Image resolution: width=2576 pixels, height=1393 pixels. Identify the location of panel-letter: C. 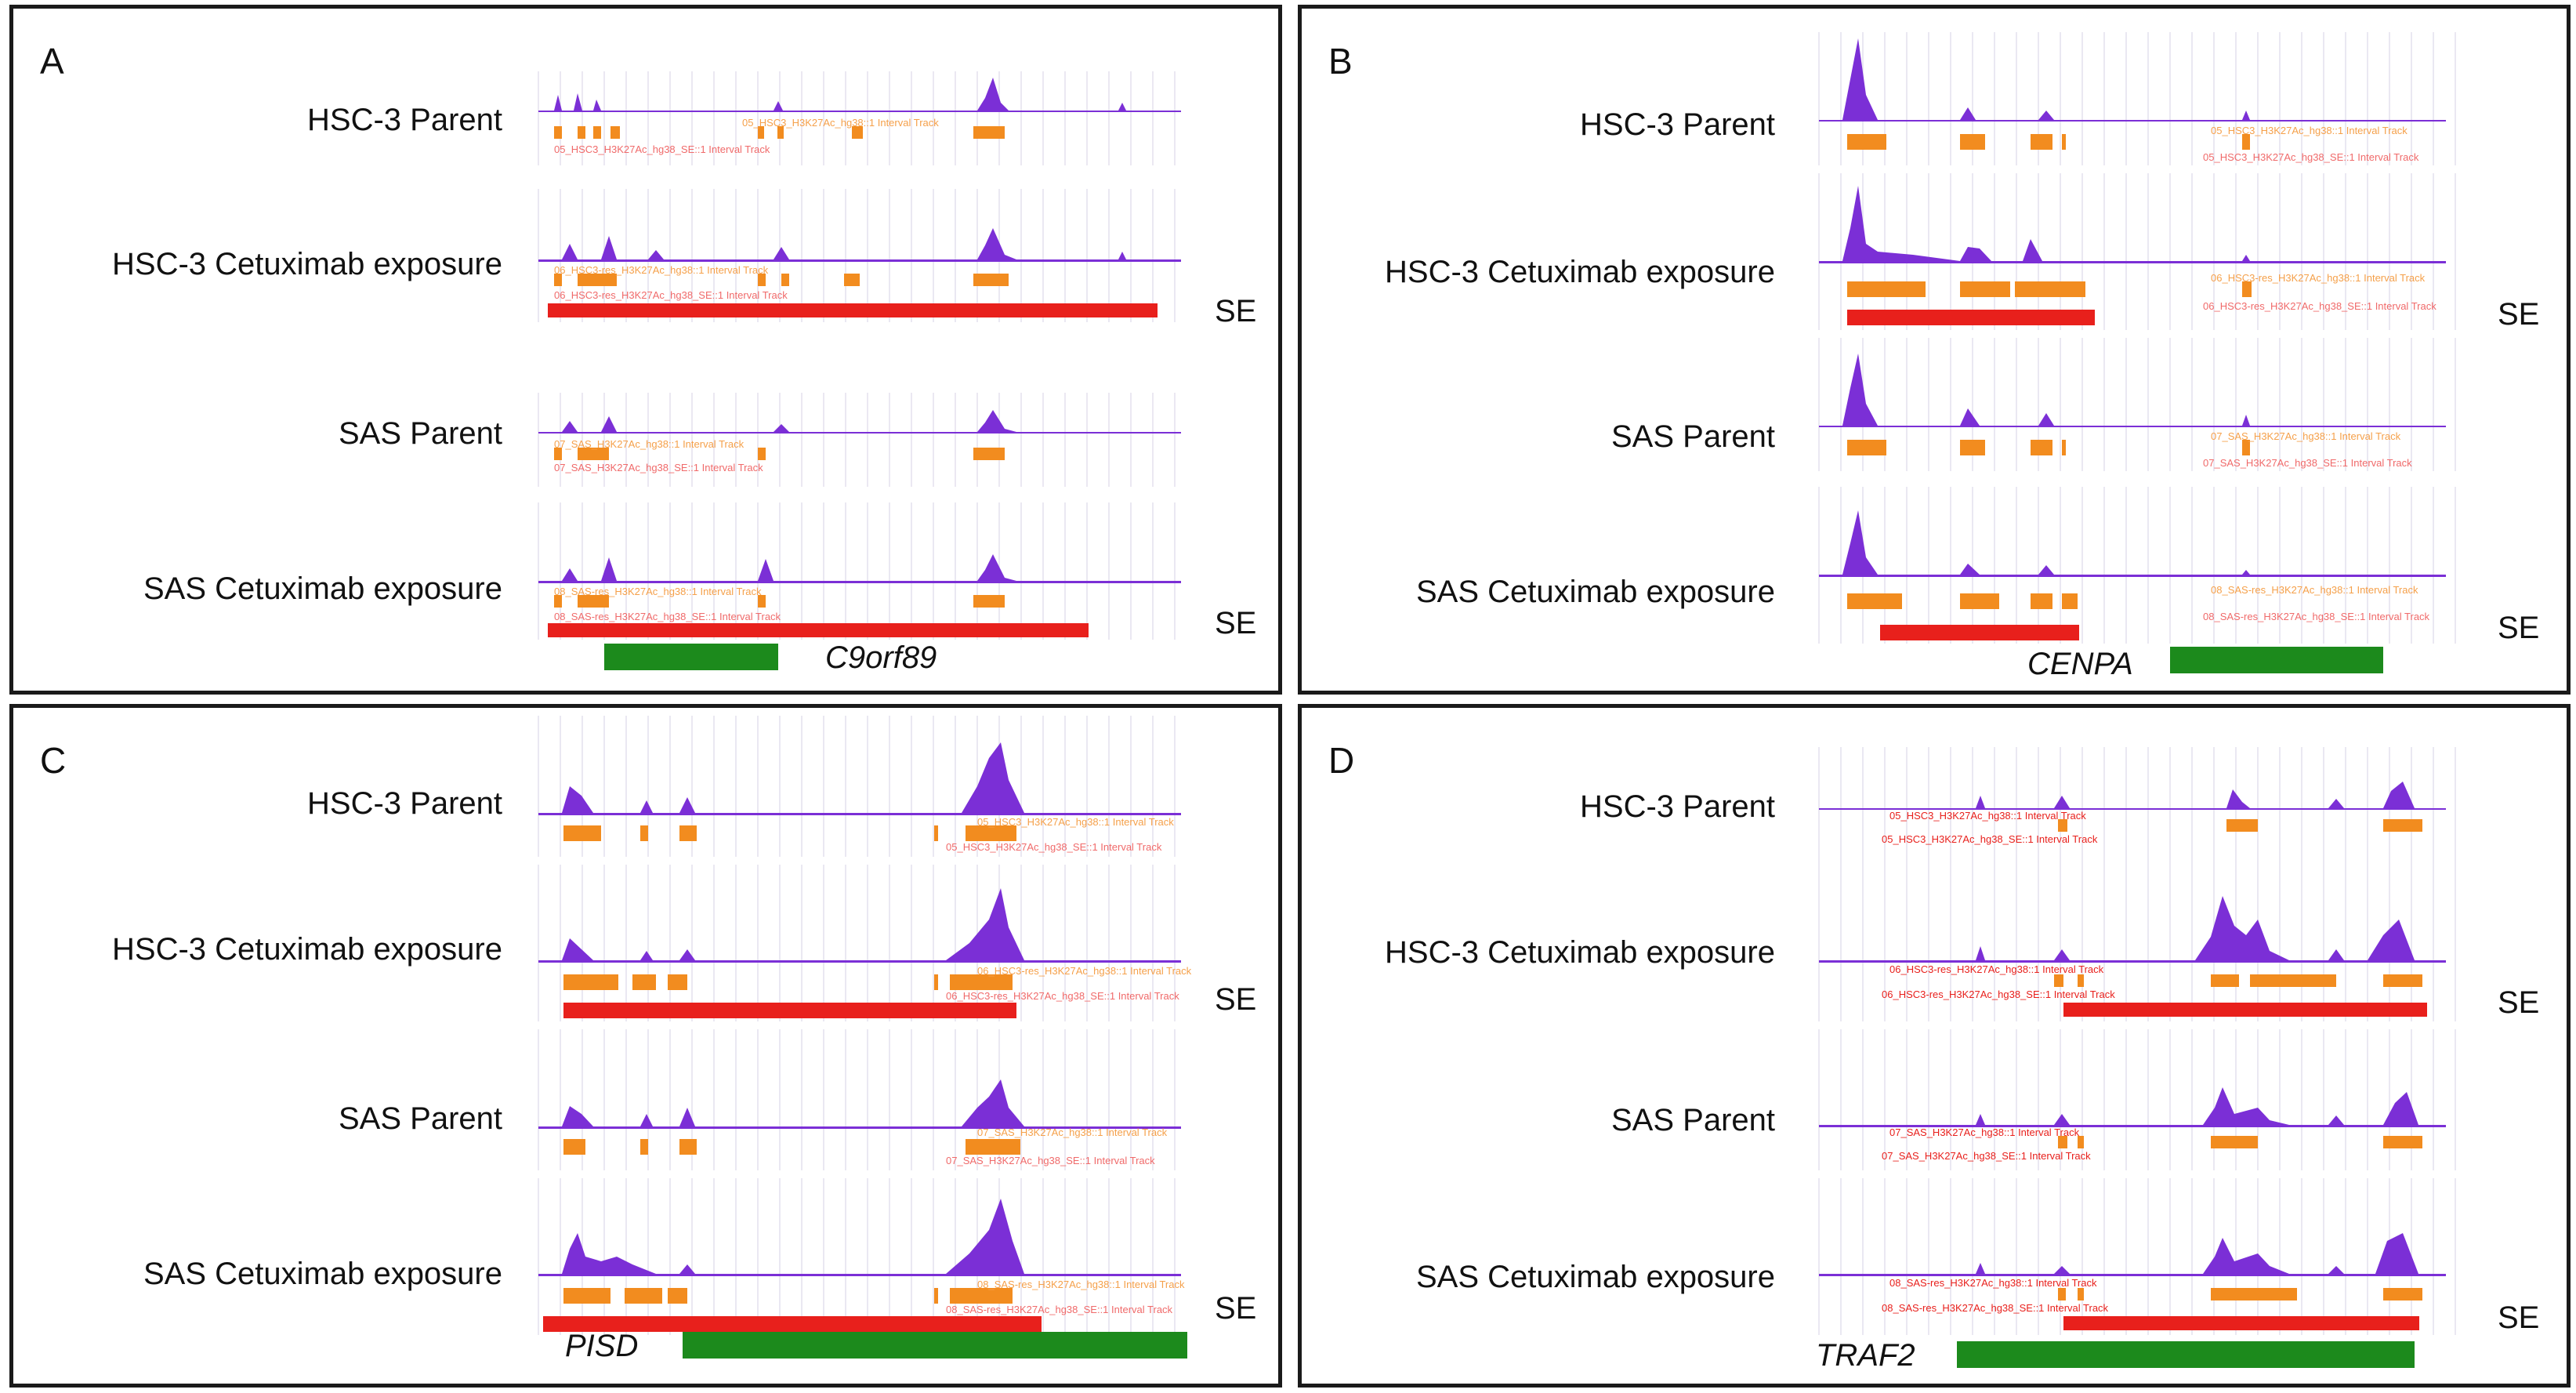
(53, 760).